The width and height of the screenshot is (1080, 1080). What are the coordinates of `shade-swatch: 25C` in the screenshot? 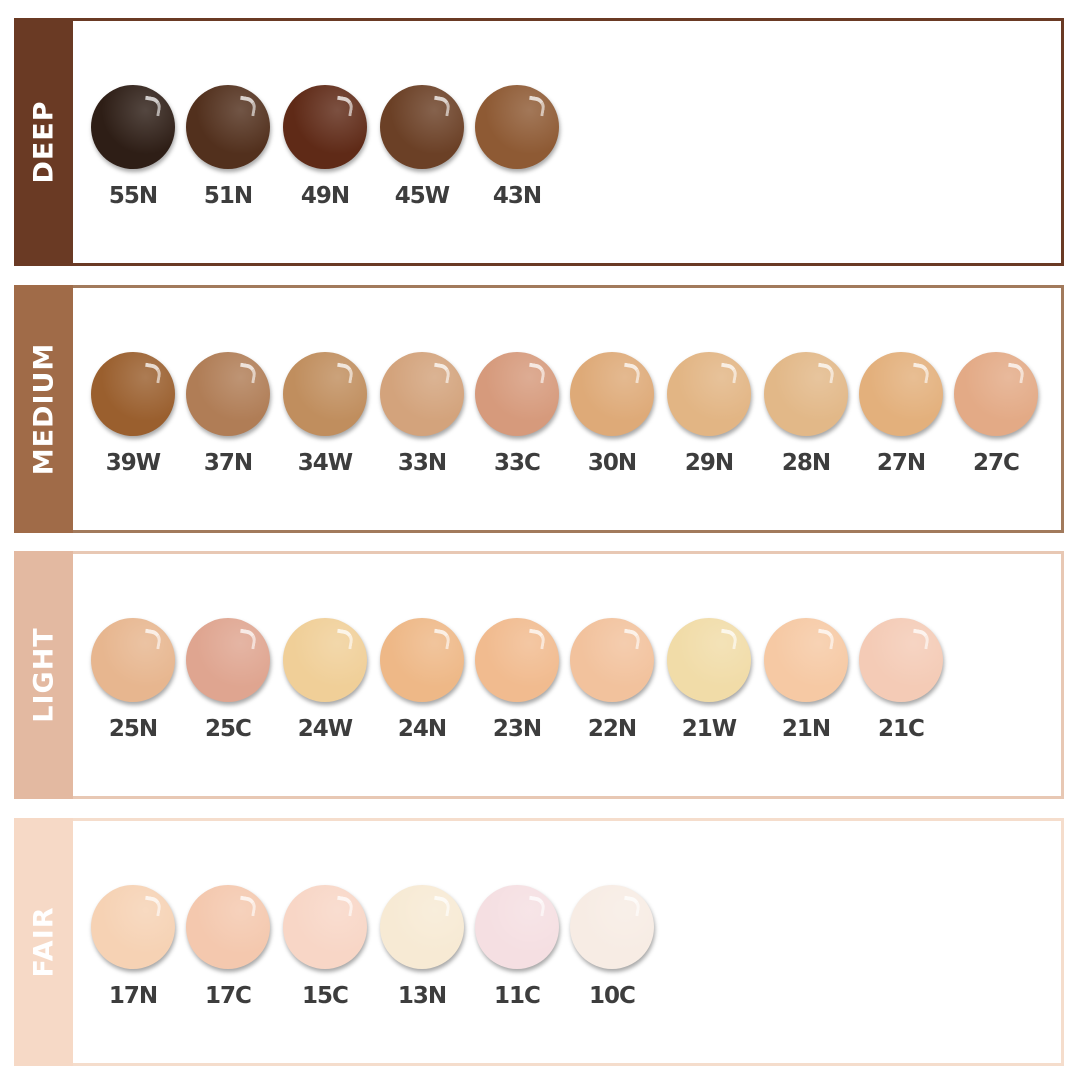 It's located at (228, 680).